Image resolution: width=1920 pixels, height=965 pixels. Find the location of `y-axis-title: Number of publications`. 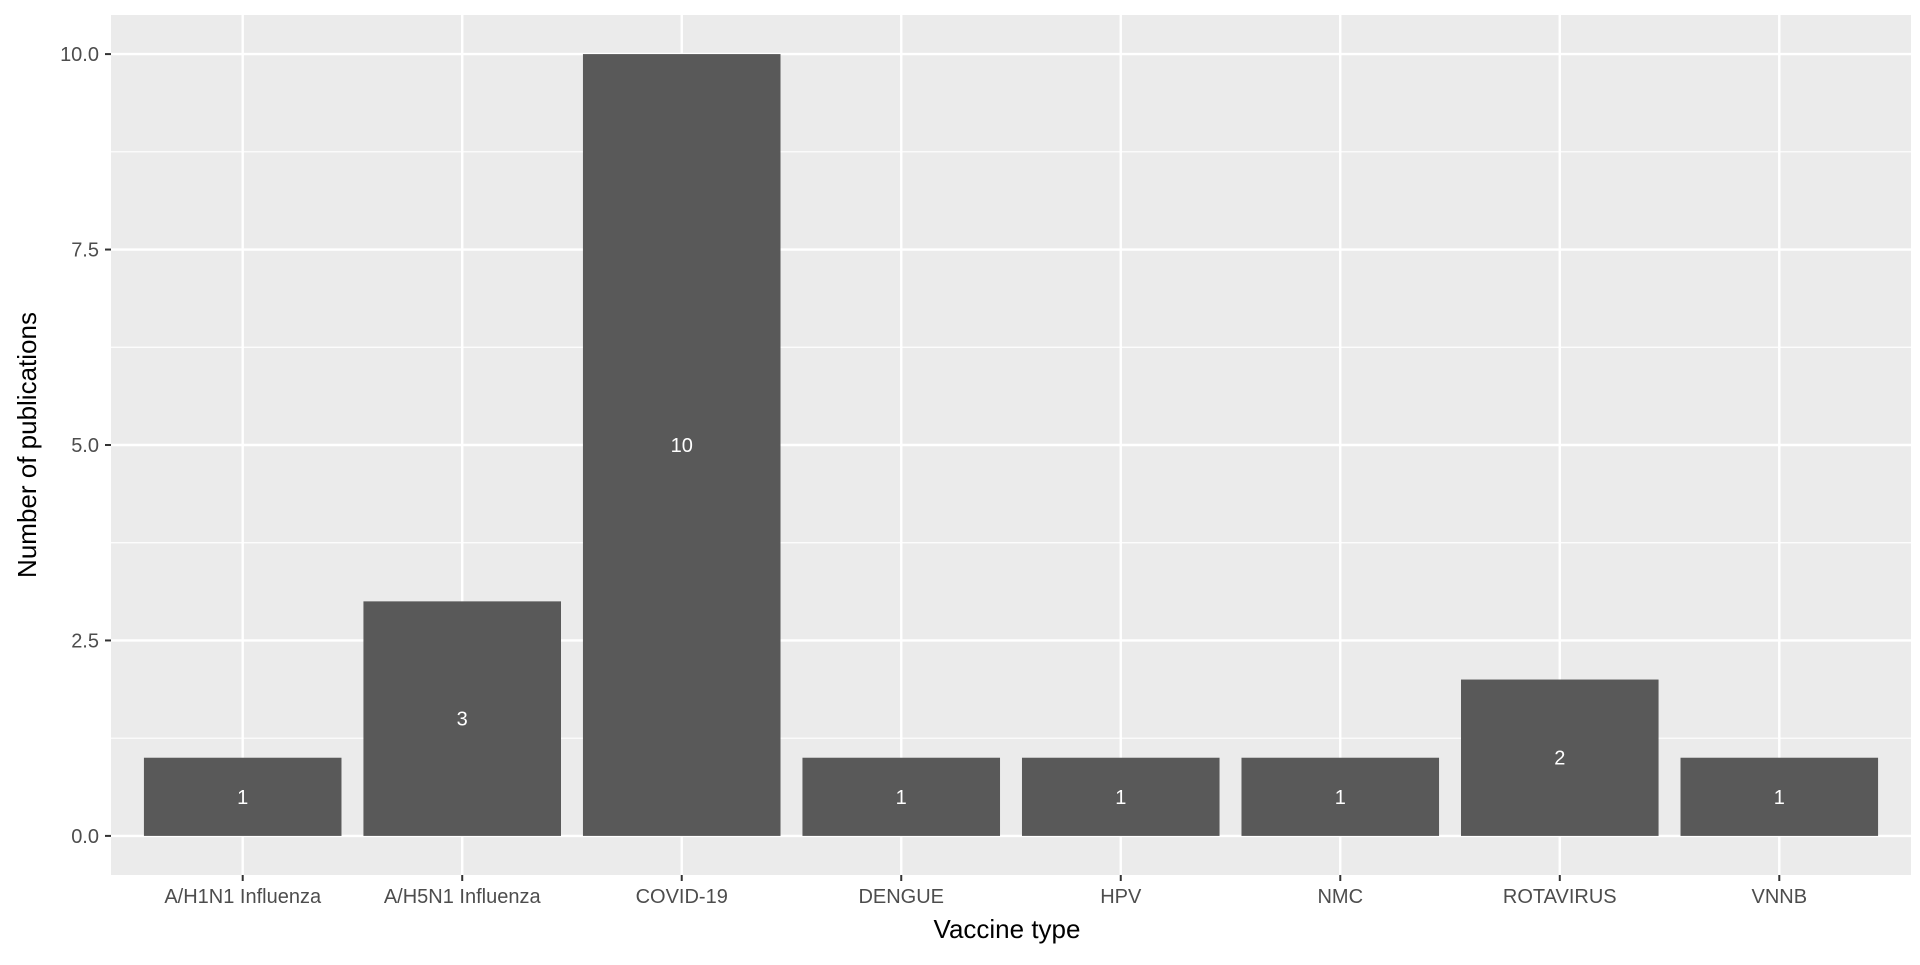

y-axis-title: Number of publications is located at coordinates (27, 445).